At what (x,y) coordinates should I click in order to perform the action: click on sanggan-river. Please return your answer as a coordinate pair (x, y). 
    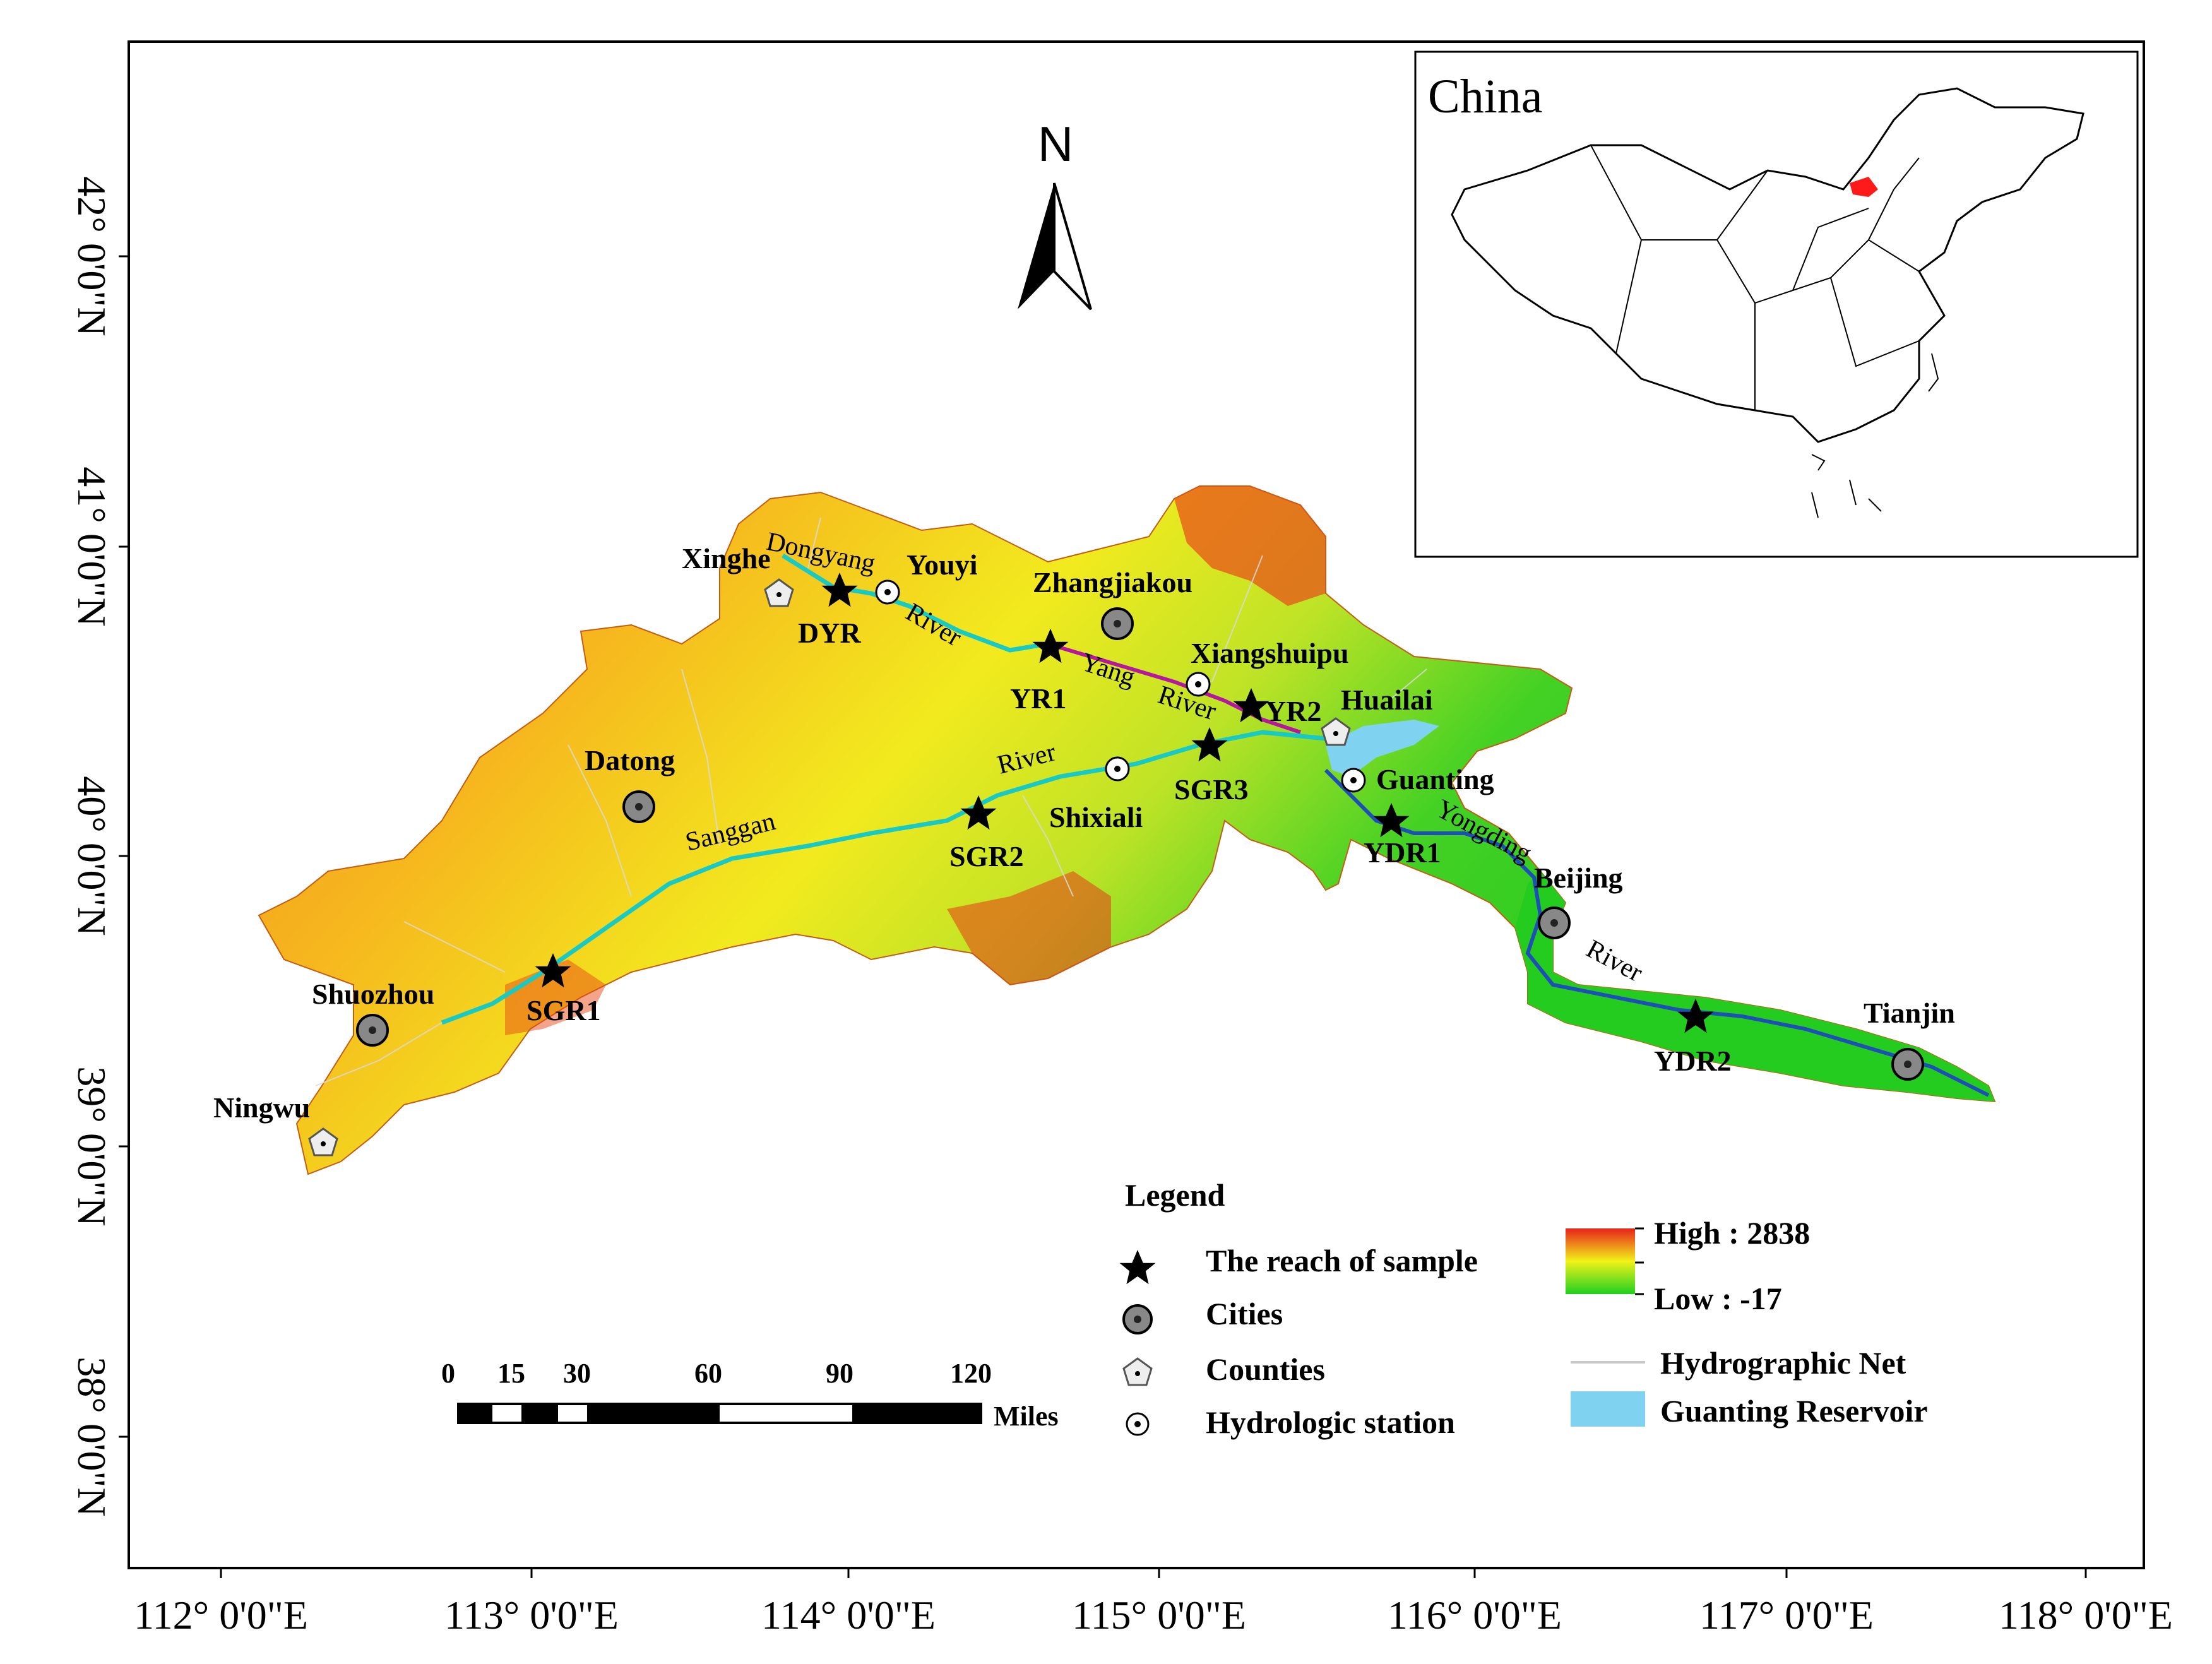
    Looking at the image, I should click on (883, 877).